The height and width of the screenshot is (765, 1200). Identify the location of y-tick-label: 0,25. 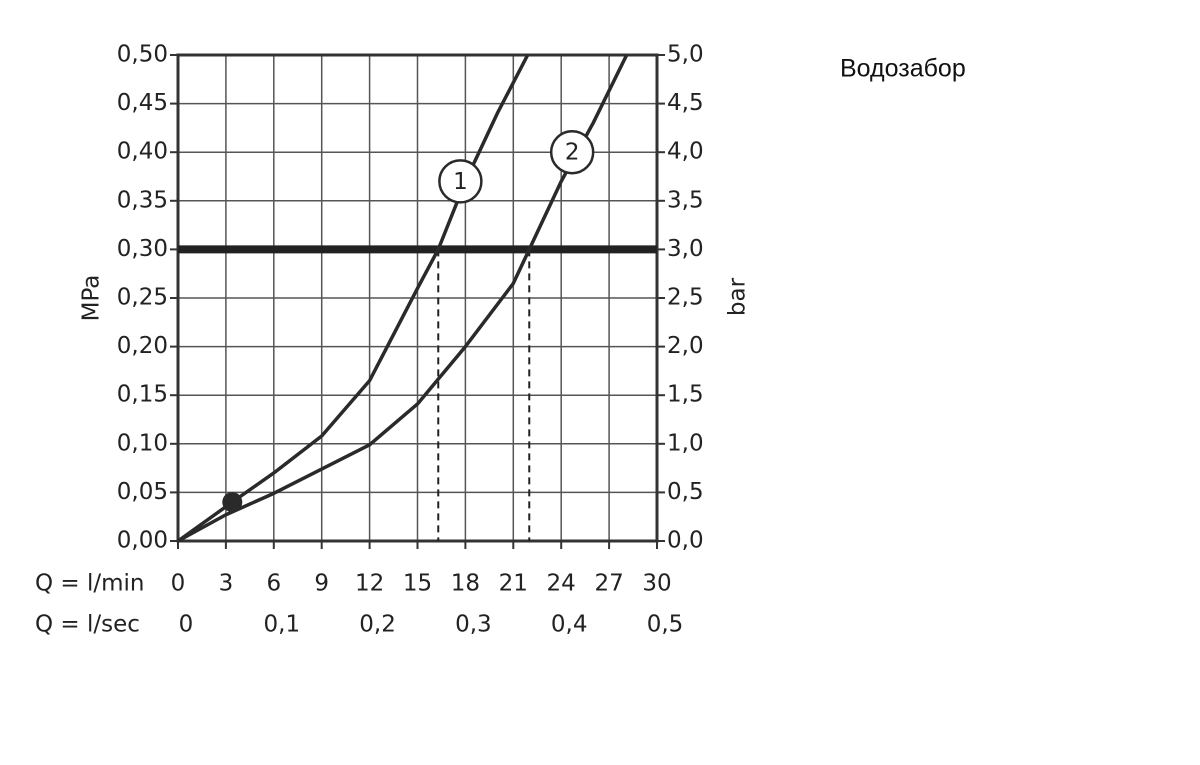
(142, 298).